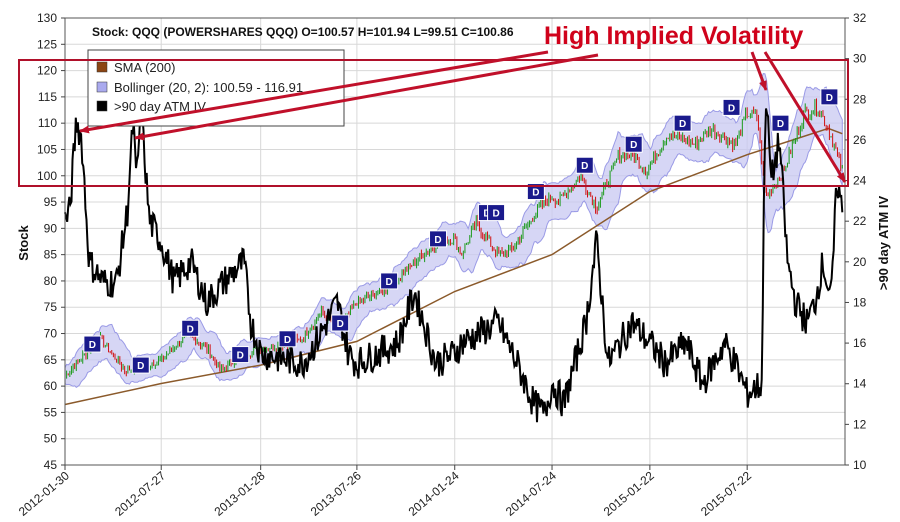 The image size is (900, 522). What do you see at coordinates (51, 465) in the screenshot?
I see `tick-label-left: 45` at bounding box center [51, 465].